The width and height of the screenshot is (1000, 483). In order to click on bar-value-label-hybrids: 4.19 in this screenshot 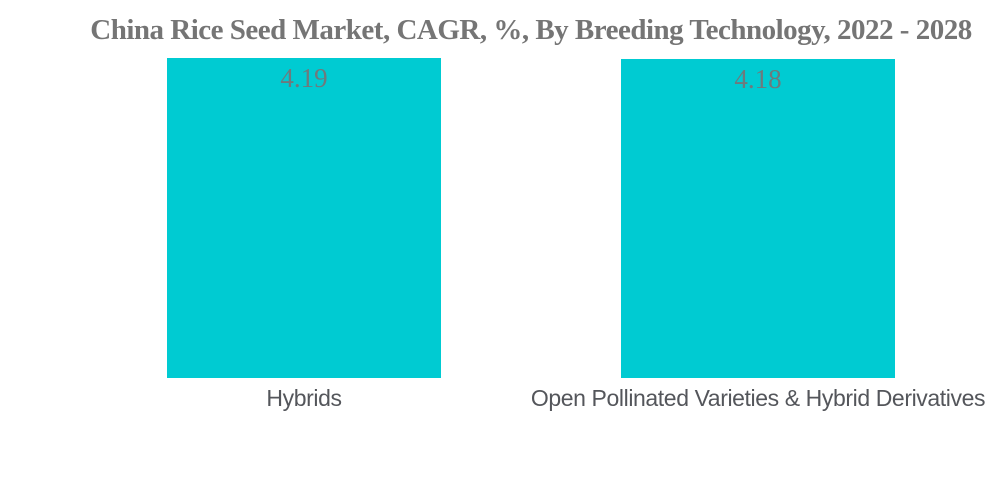, I will do `click(304, 78)`.